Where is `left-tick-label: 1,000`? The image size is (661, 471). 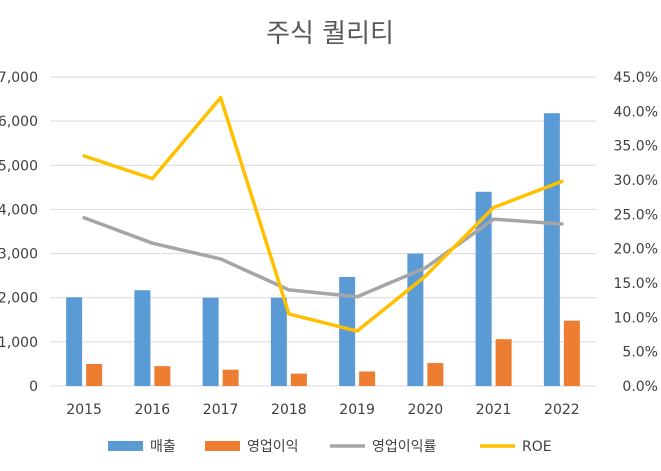
left-tick-label: 1,000 is located at coordinates (19, 343).